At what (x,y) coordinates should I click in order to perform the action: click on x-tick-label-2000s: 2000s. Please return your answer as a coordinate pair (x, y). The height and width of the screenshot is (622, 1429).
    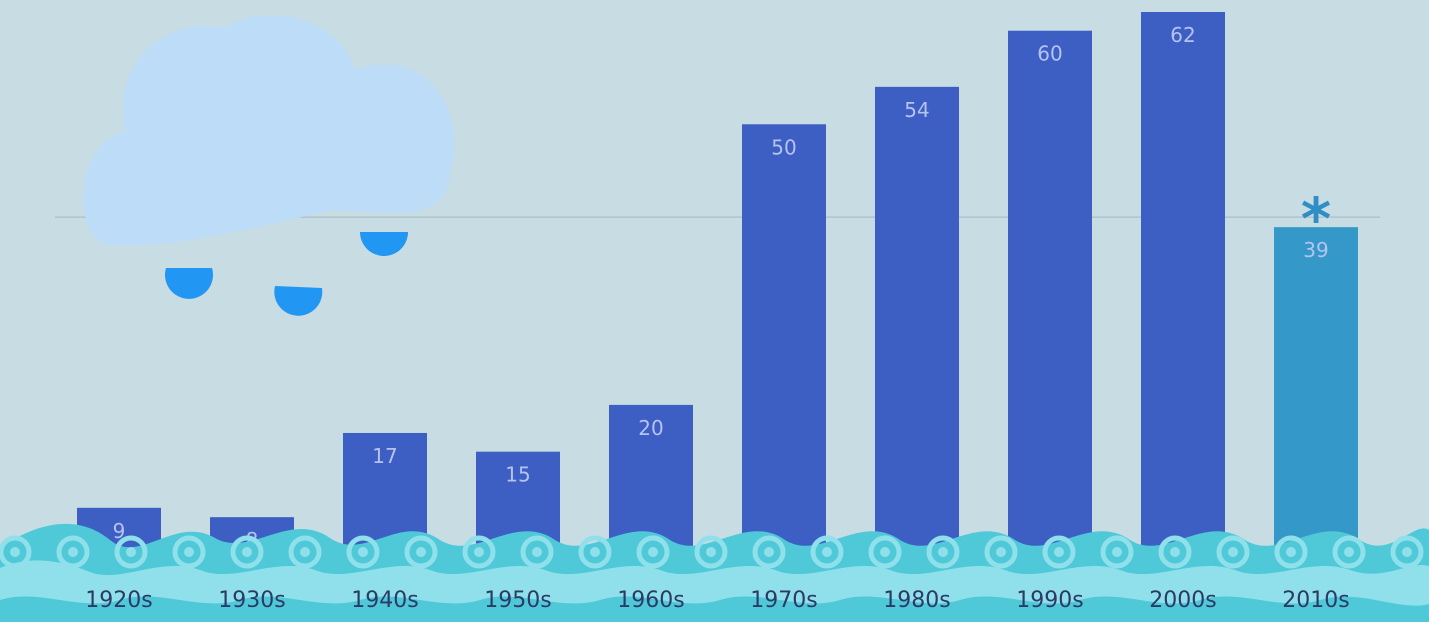
    Looking at the image, I should click on (1182, 600).